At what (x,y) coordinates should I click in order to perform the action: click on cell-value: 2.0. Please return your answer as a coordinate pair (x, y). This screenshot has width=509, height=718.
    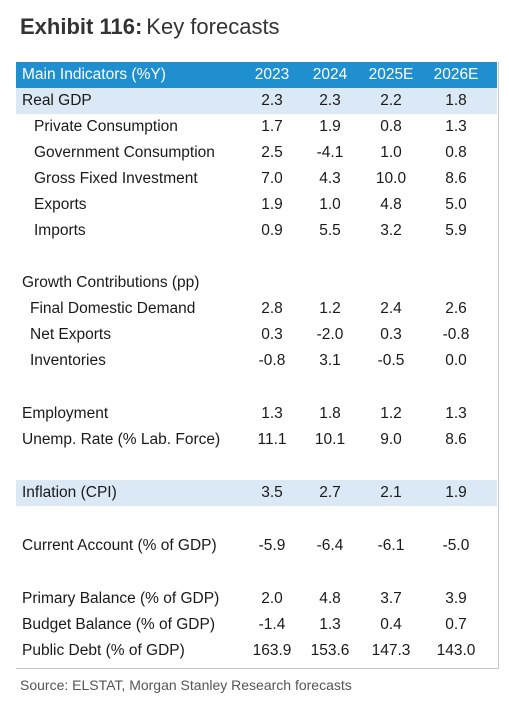
    Looking at the image, I should click on (272, 598).